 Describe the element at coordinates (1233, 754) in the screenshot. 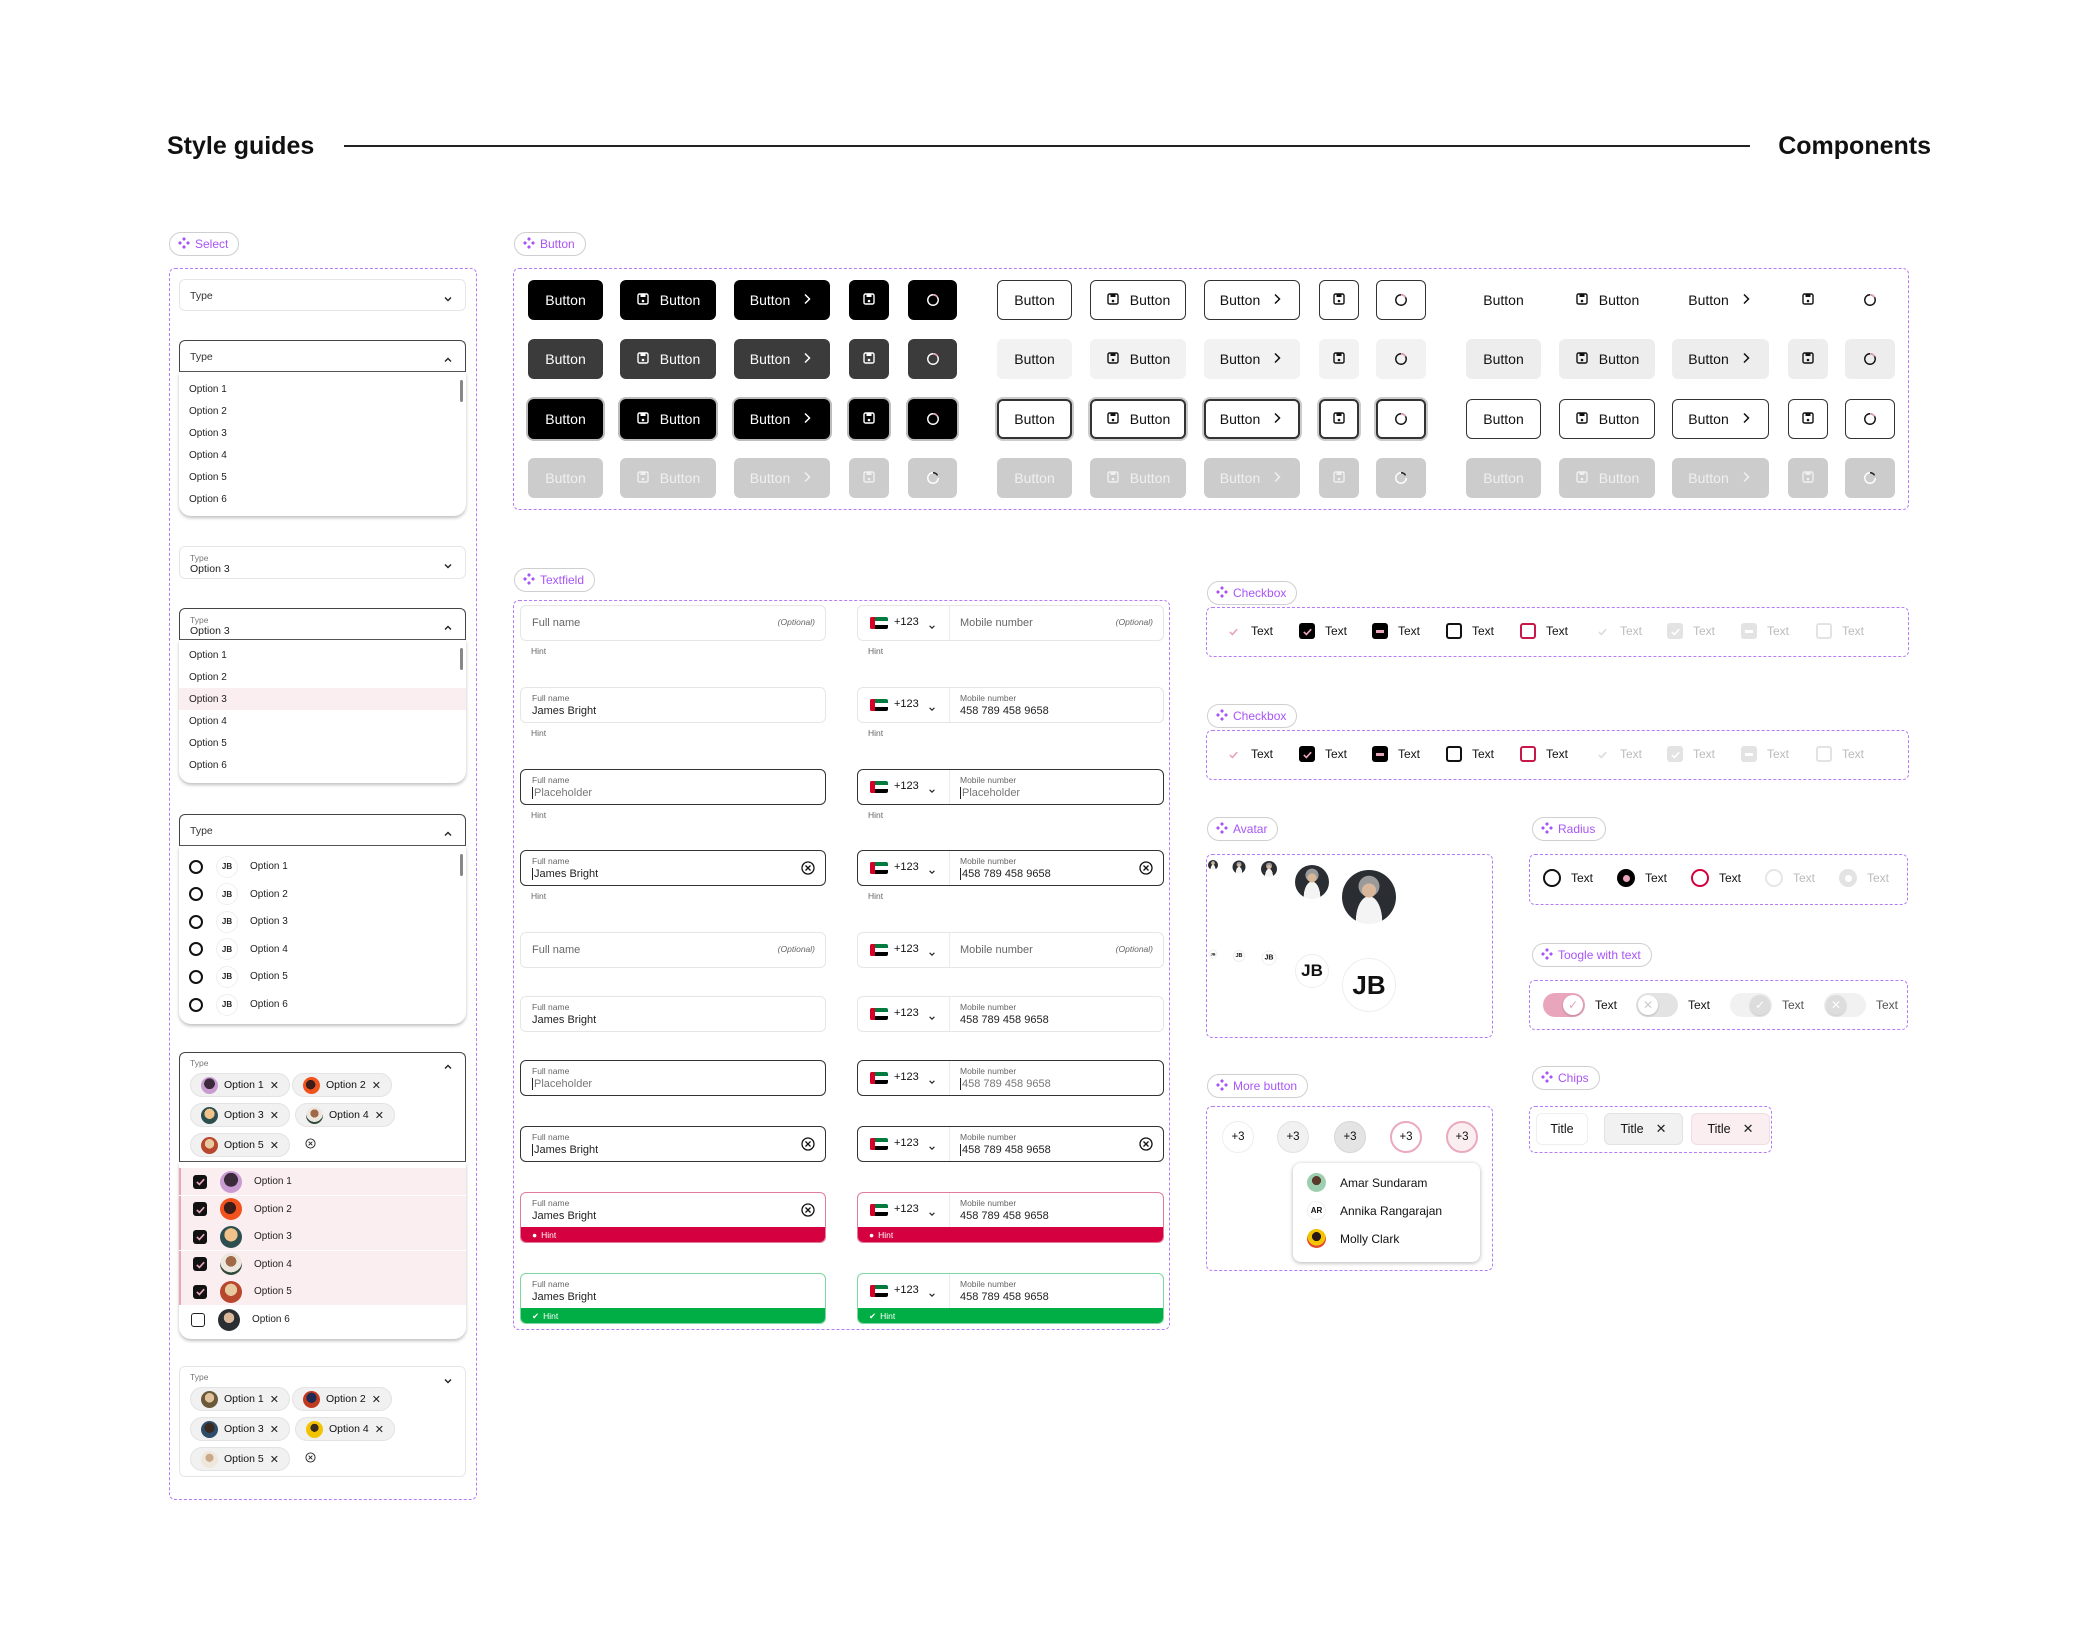

I see `check-icon` at that location.